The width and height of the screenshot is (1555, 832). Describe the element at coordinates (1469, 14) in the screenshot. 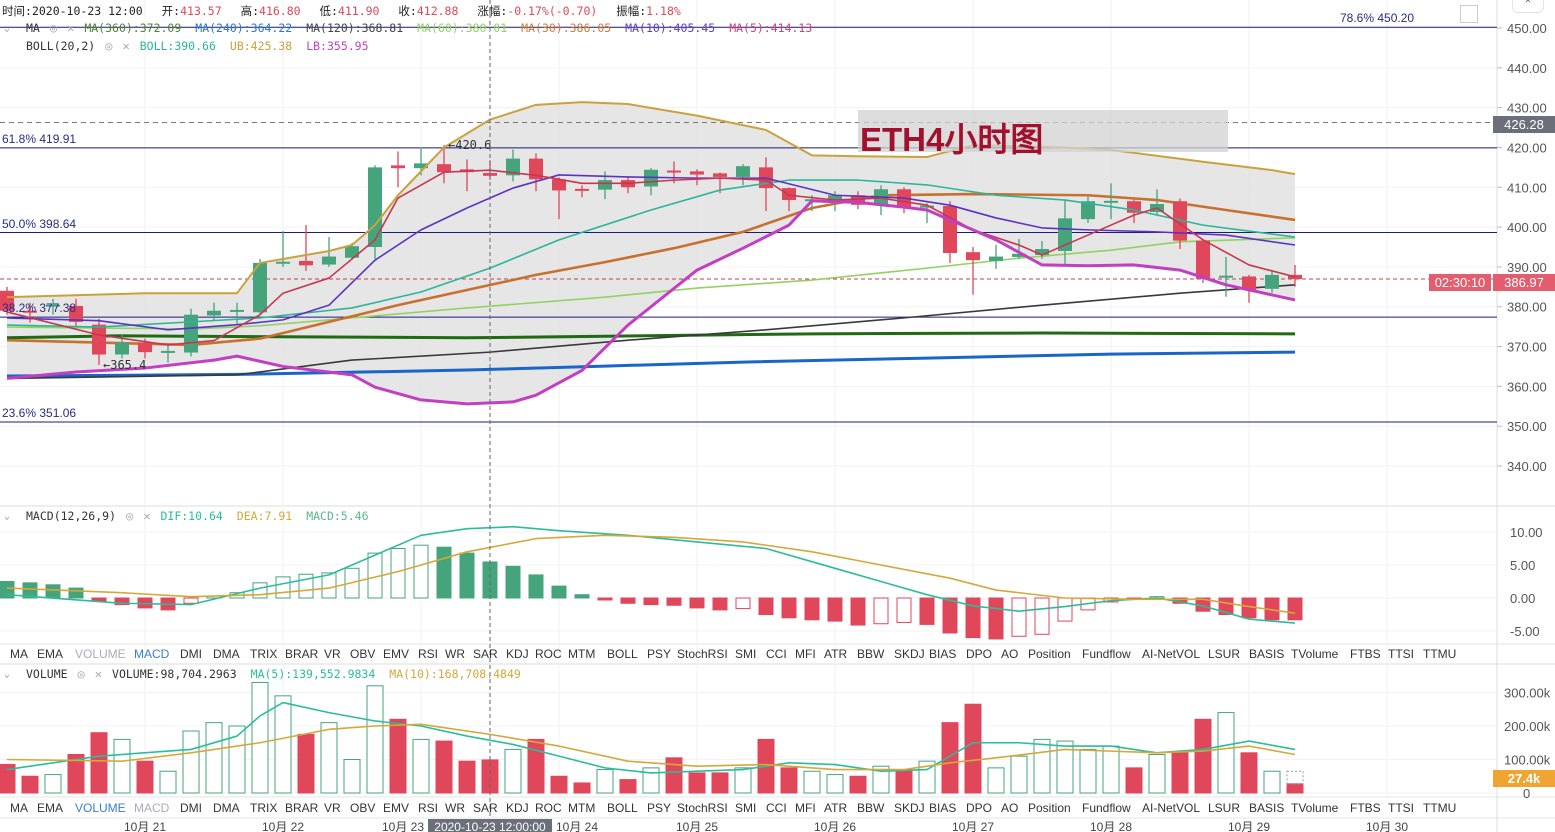

I see `fullscreen-icon` at that location.